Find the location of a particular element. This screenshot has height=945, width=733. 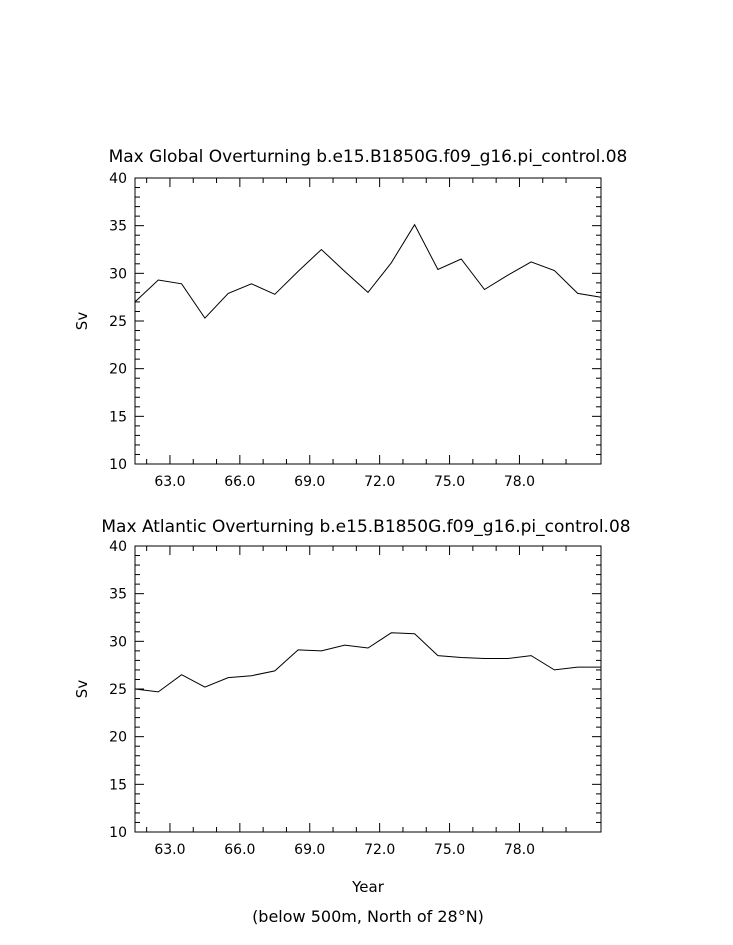

atlantic-y-tick-label: 20 is located at coordinates (118, 738).